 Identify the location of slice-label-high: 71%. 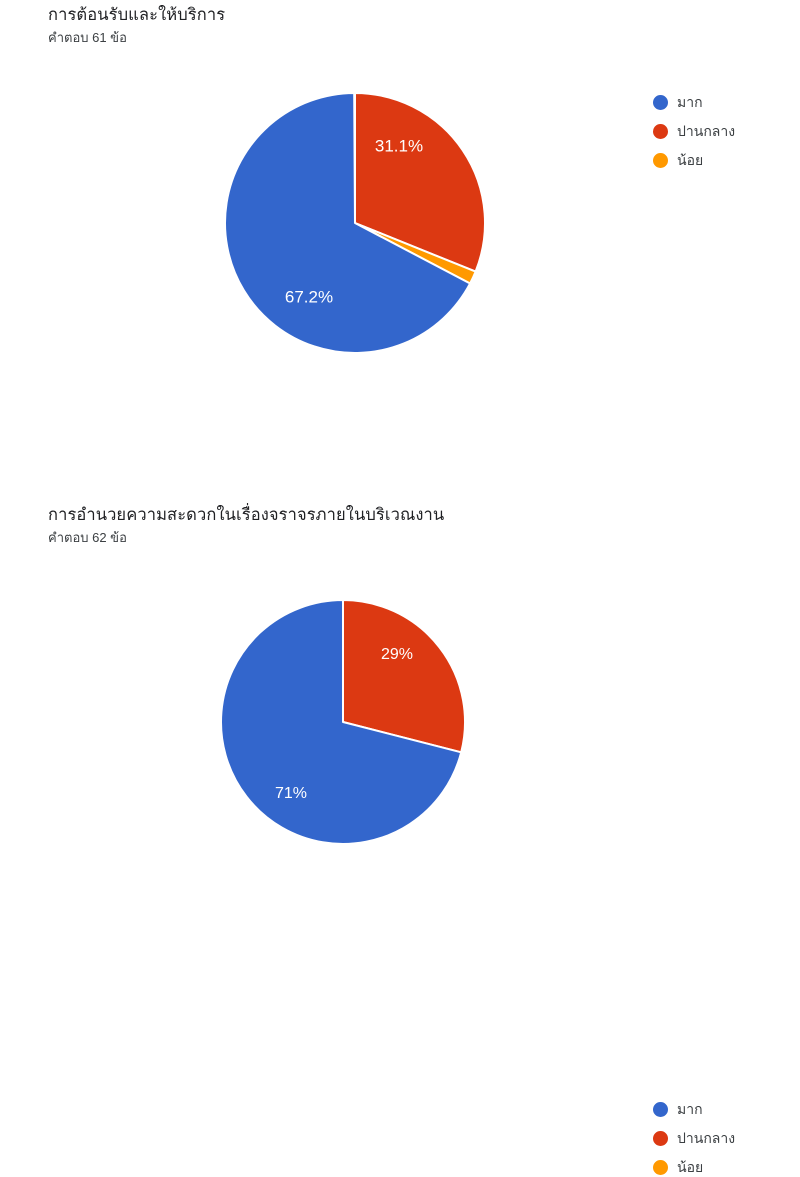
(291, 793).